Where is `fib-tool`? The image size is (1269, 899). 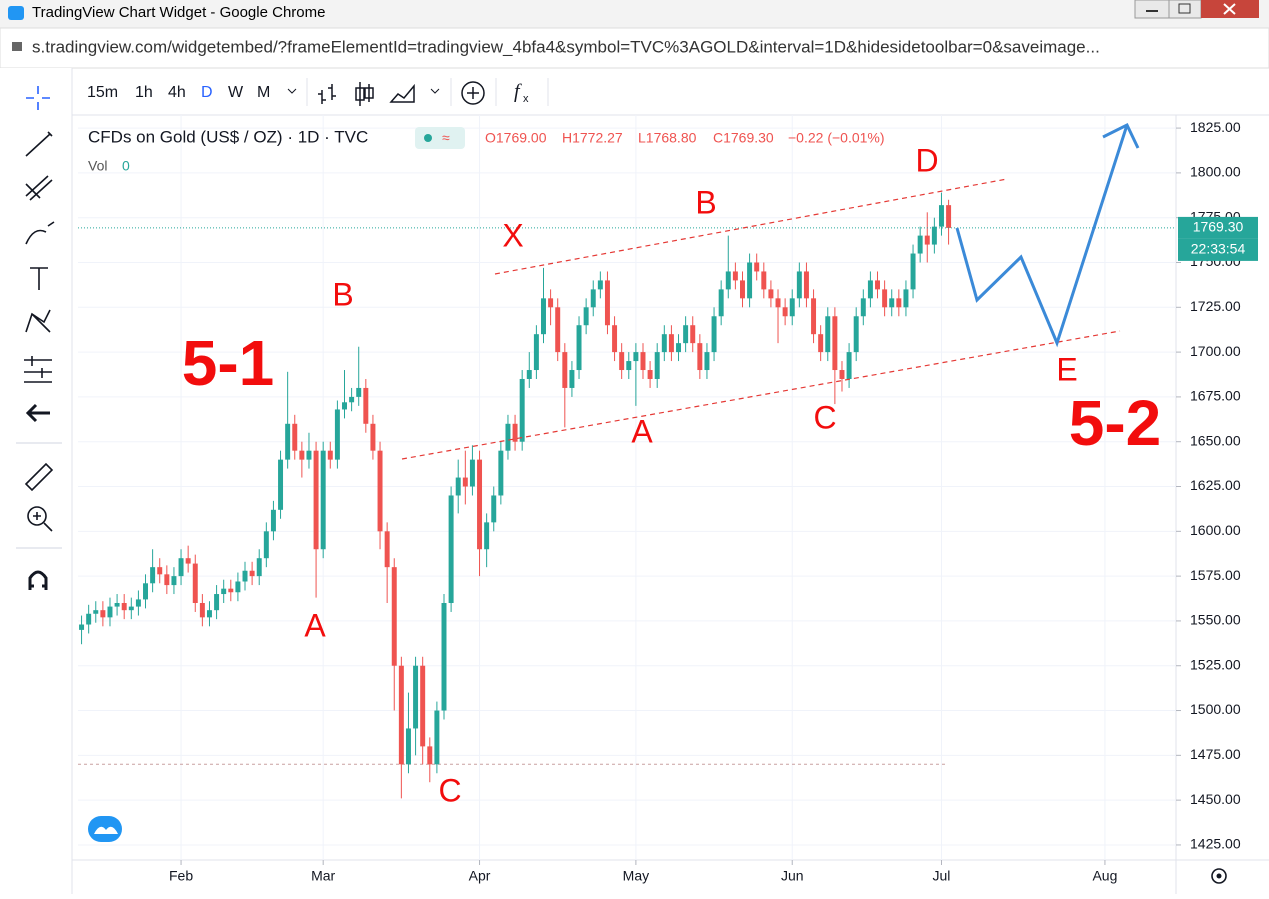 fib-tool is located at coordinates (39, 188).